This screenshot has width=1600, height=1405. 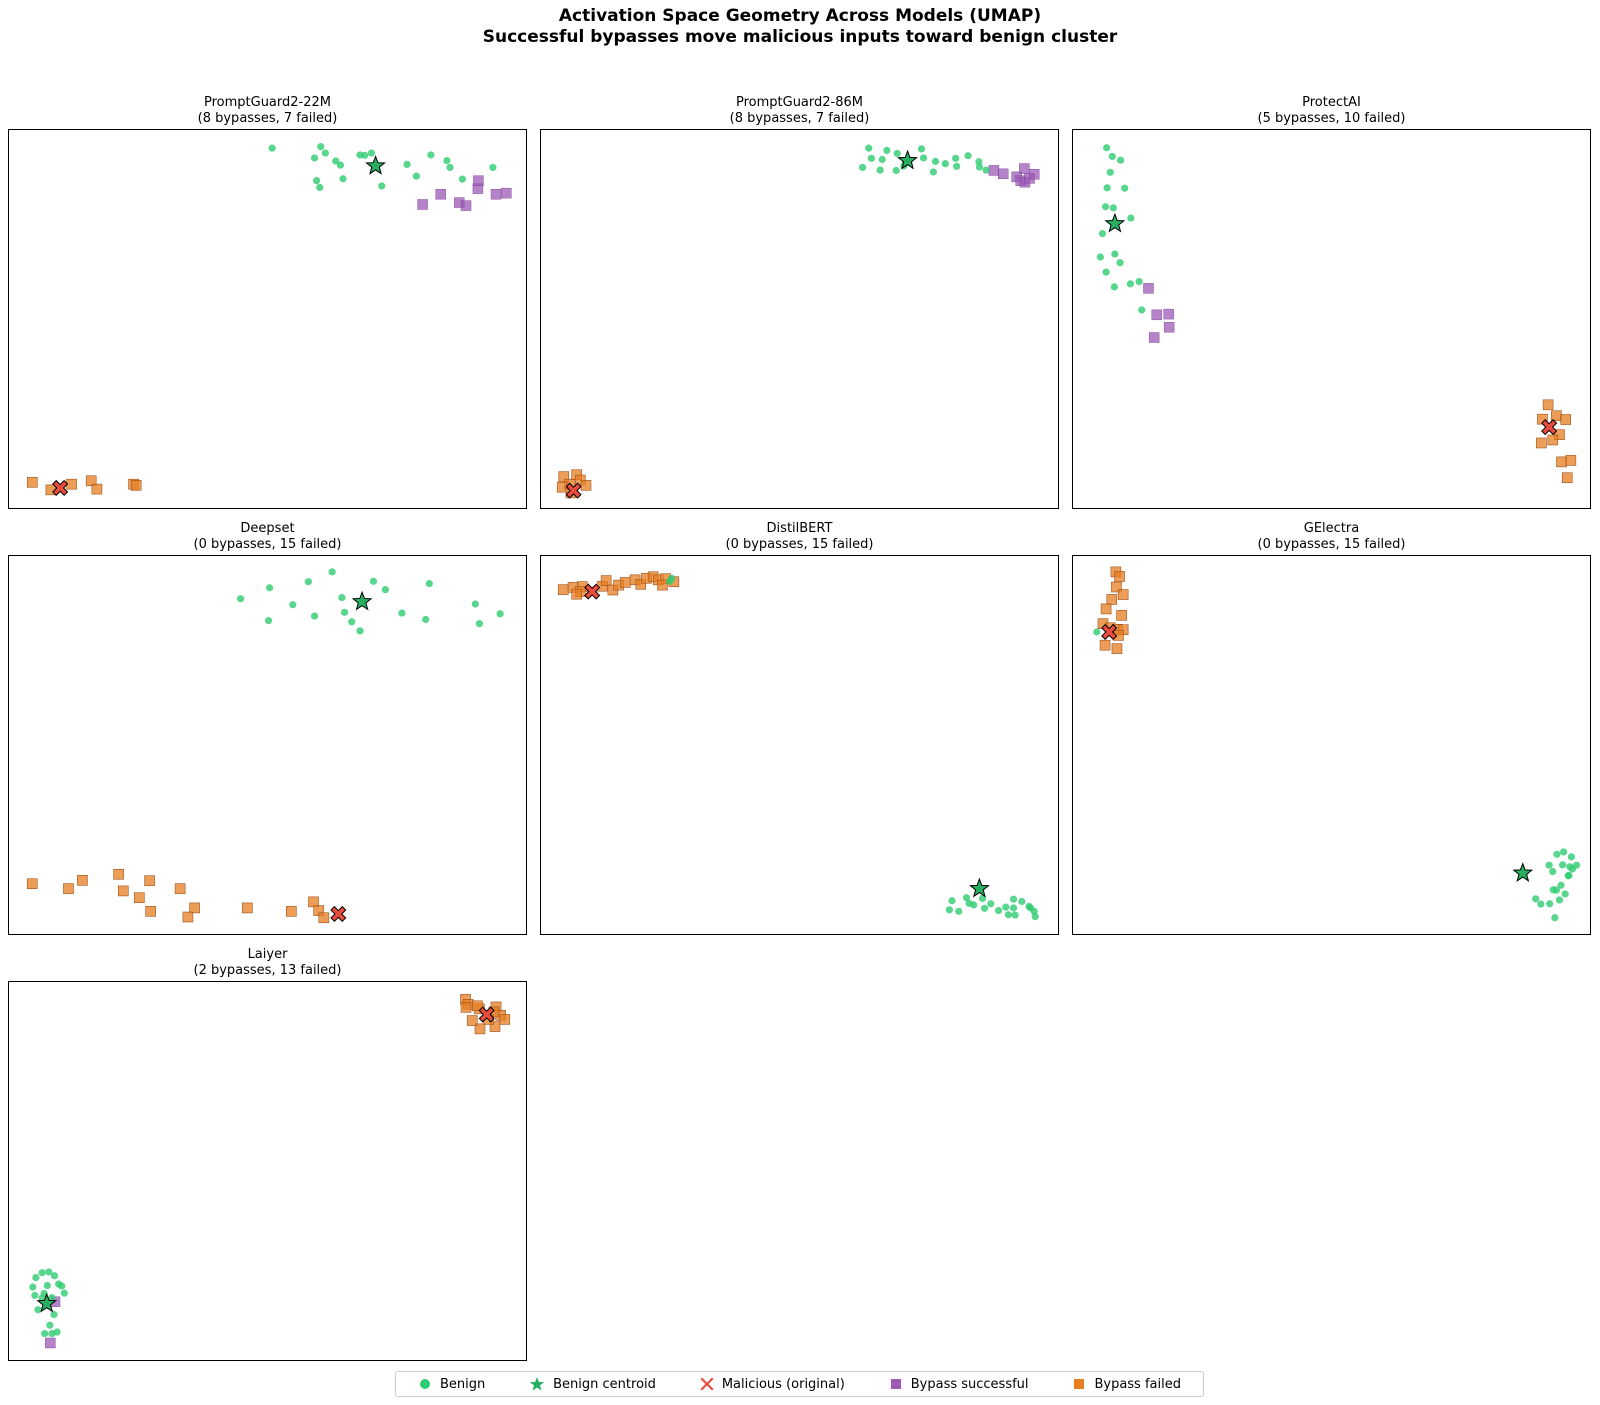 What do you see at coordinates (267, 1171) in the screenshot?
I see `plot-frame` at bounding box center [267, 1171].